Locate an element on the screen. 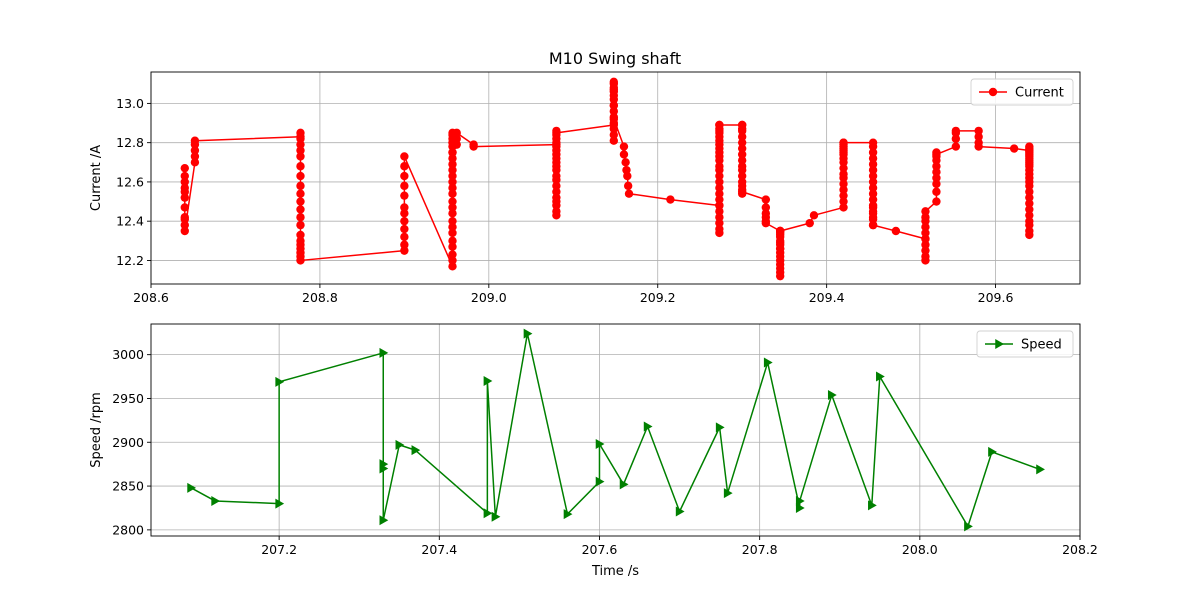  y-tick-label: 2850 is located at coordinates (128, 486).